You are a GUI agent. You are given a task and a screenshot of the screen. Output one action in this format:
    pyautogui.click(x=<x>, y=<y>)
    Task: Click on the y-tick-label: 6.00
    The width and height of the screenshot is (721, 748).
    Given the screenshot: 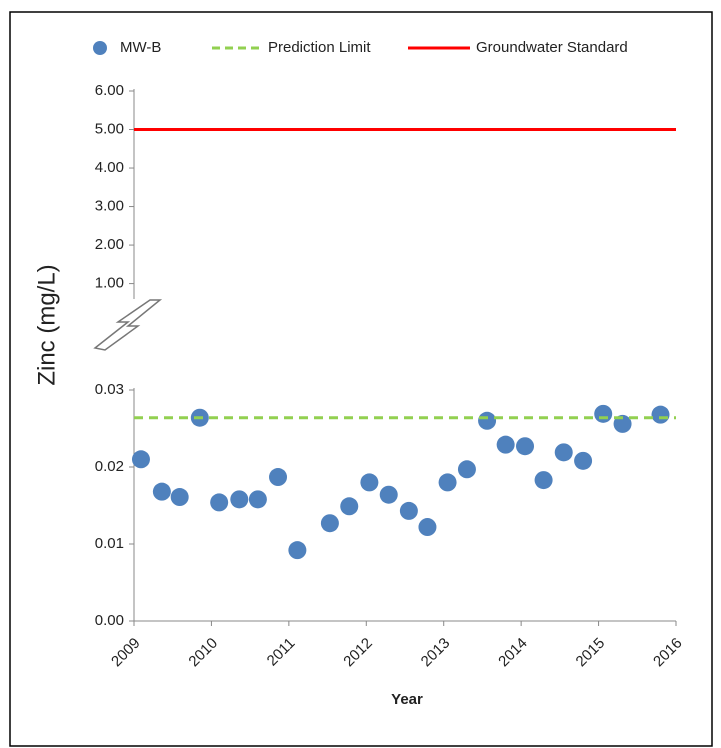 What is the action you would take?
    pyautogui.click(x=109, y=90)
    